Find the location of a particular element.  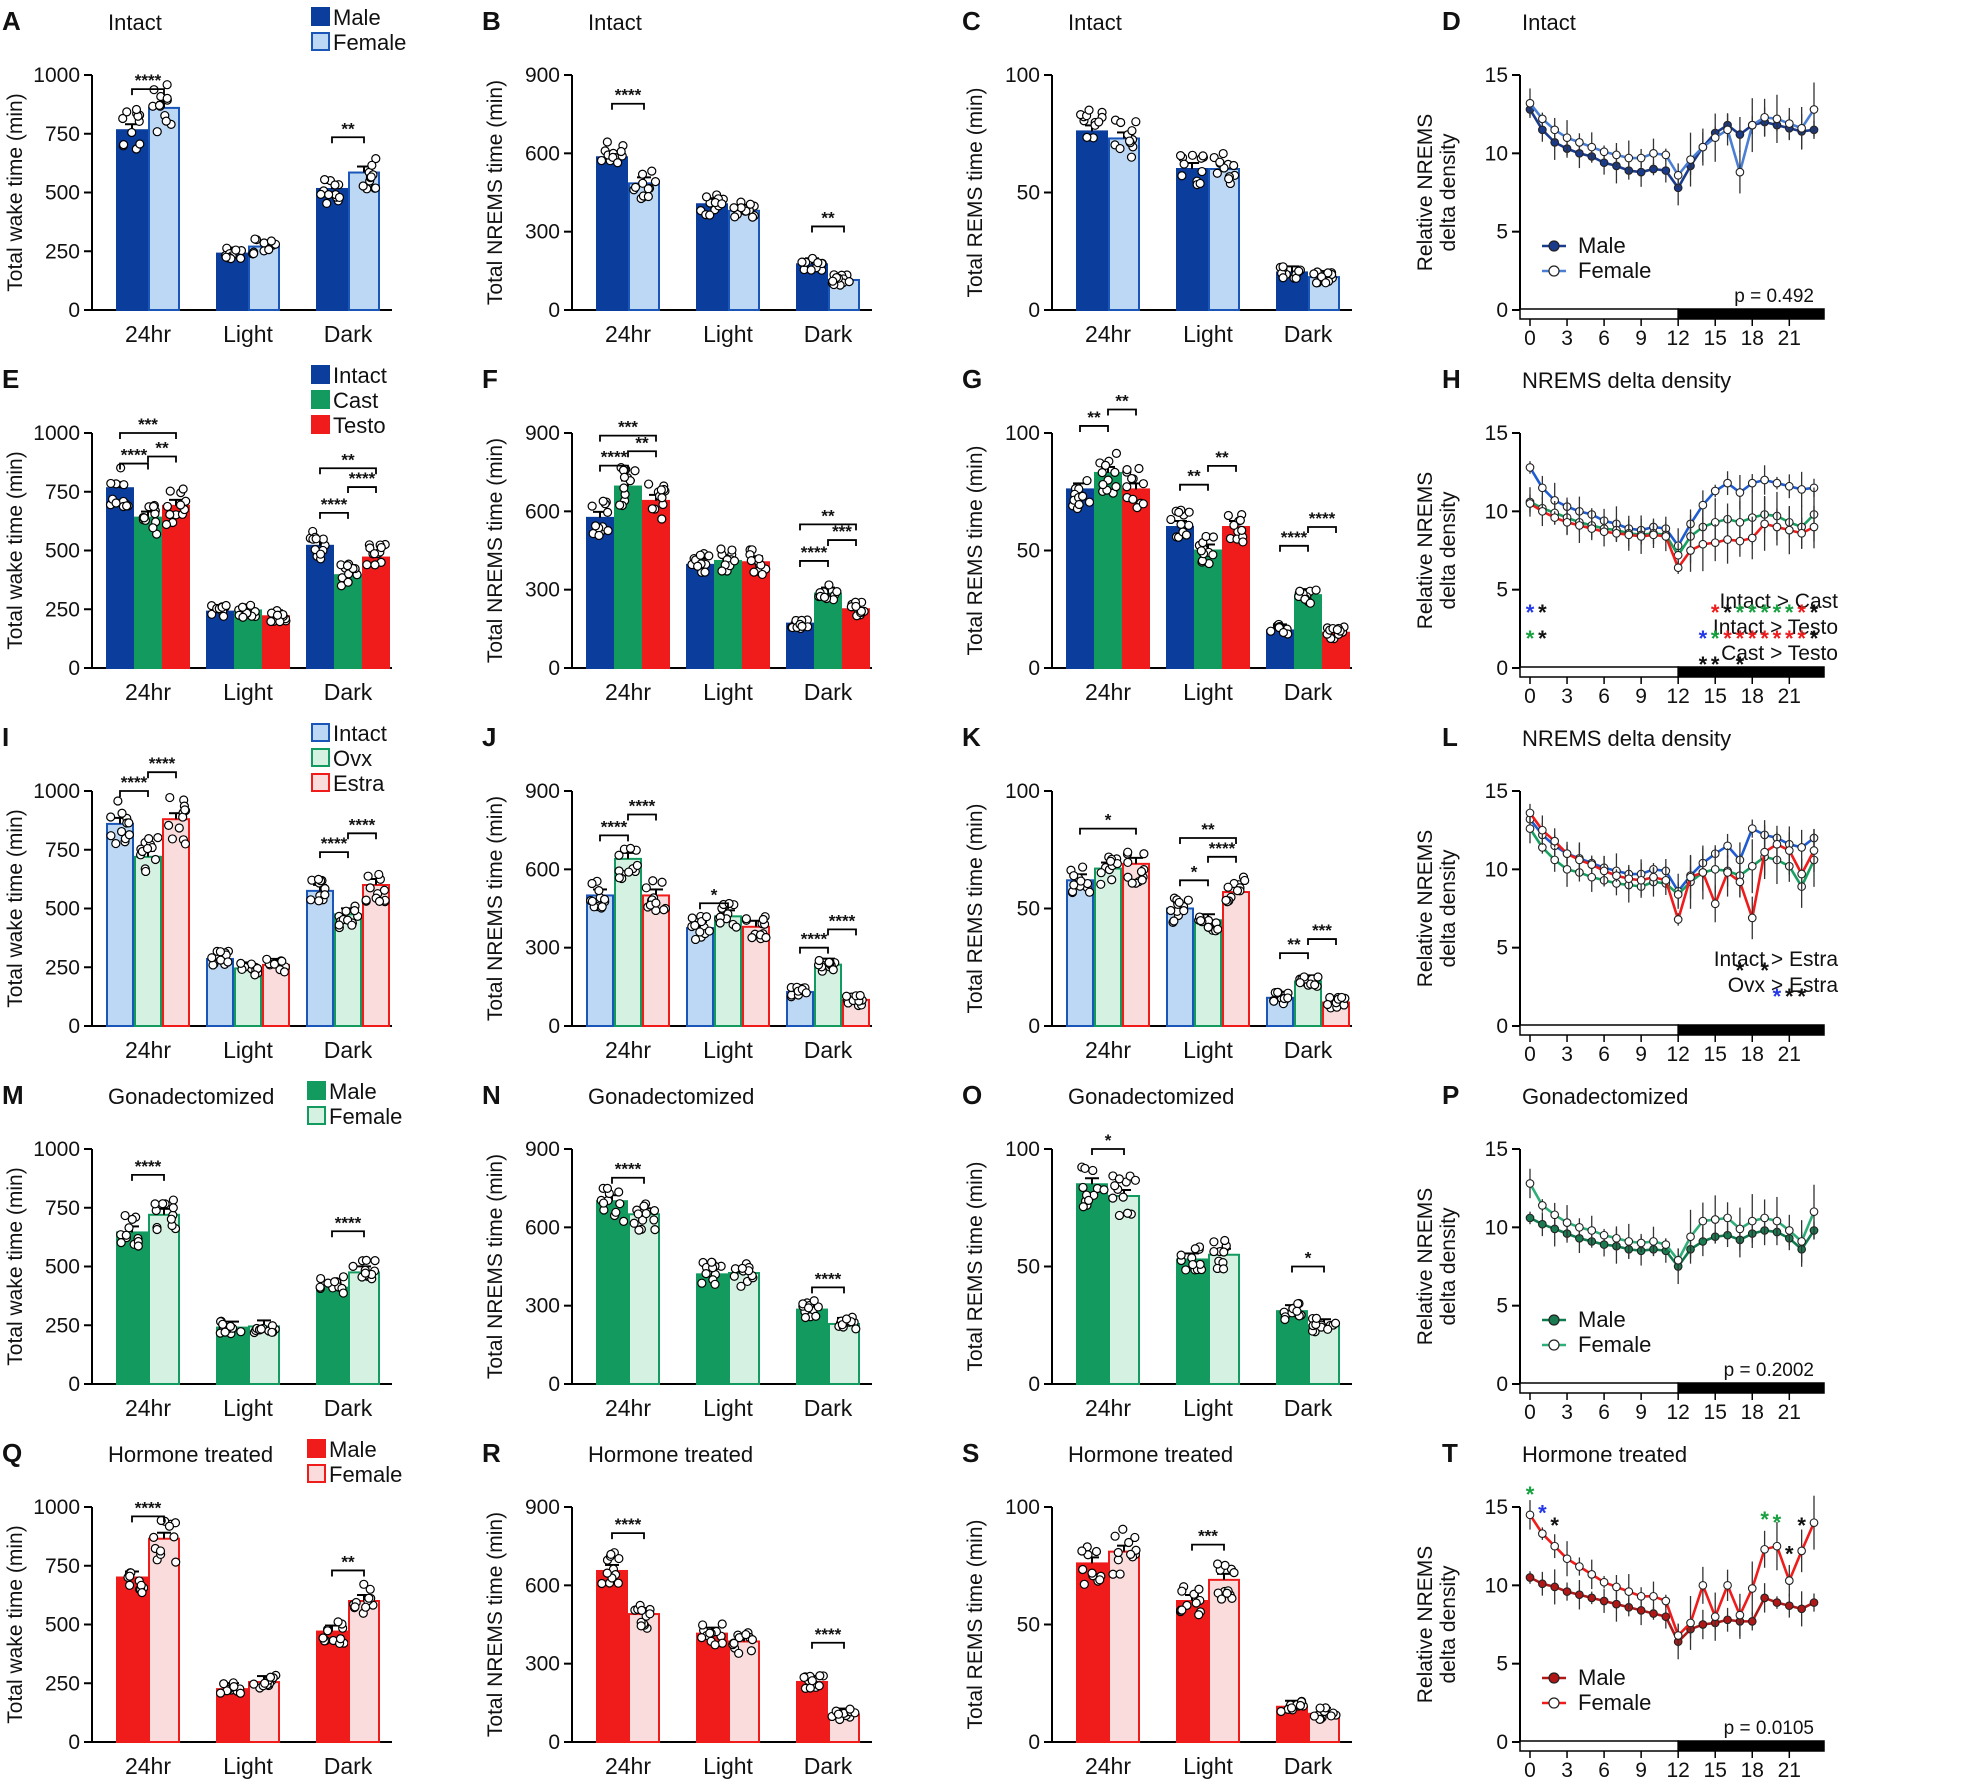

bar-estra is located at coordinates (656, 960).